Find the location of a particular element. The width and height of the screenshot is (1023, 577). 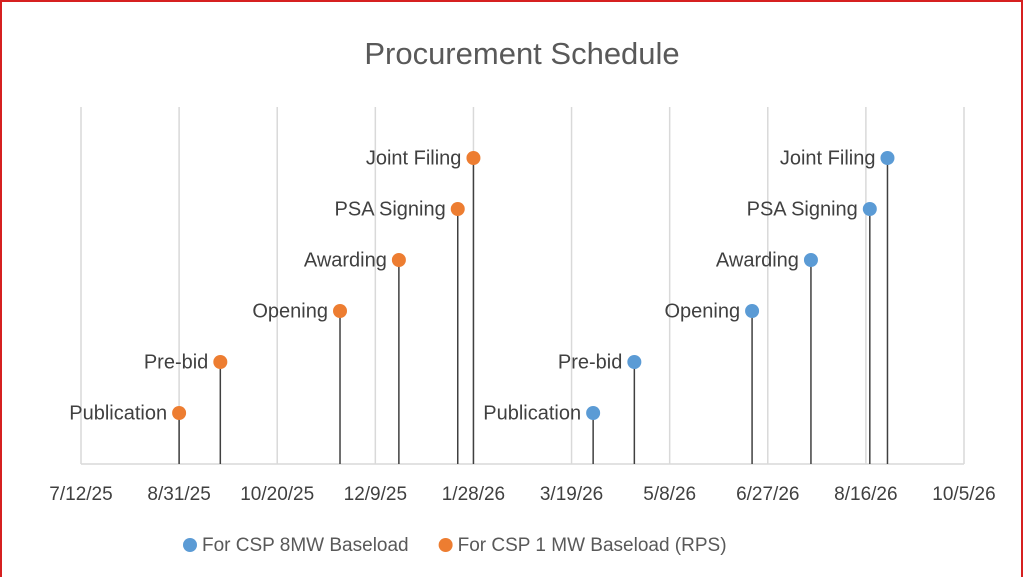

x-tick-label: 8/31/25 is located at coordinates (178, 494).